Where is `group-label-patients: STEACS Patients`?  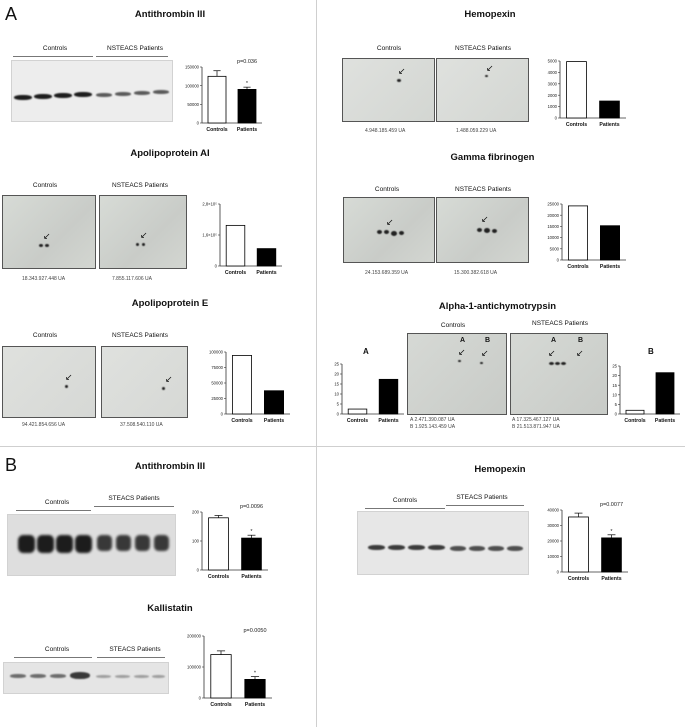 group-label-patients: STEACS Patients is located at coordinates (482, 497).